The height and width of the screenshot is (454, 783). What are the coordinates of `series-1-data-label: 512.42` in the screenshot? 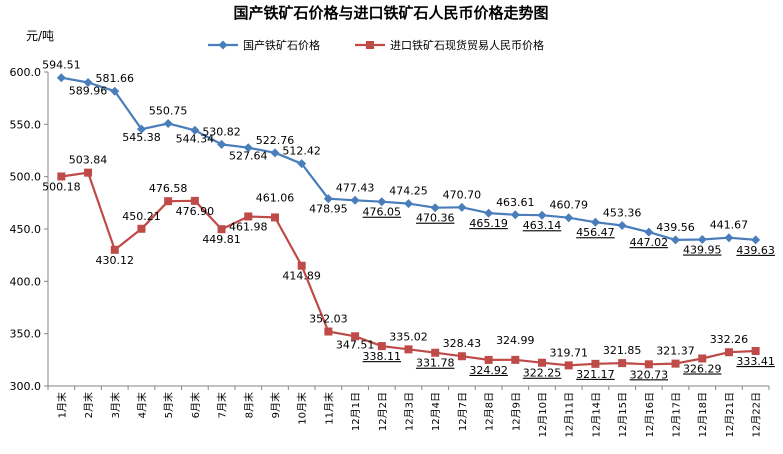 It's located at (301, 151).